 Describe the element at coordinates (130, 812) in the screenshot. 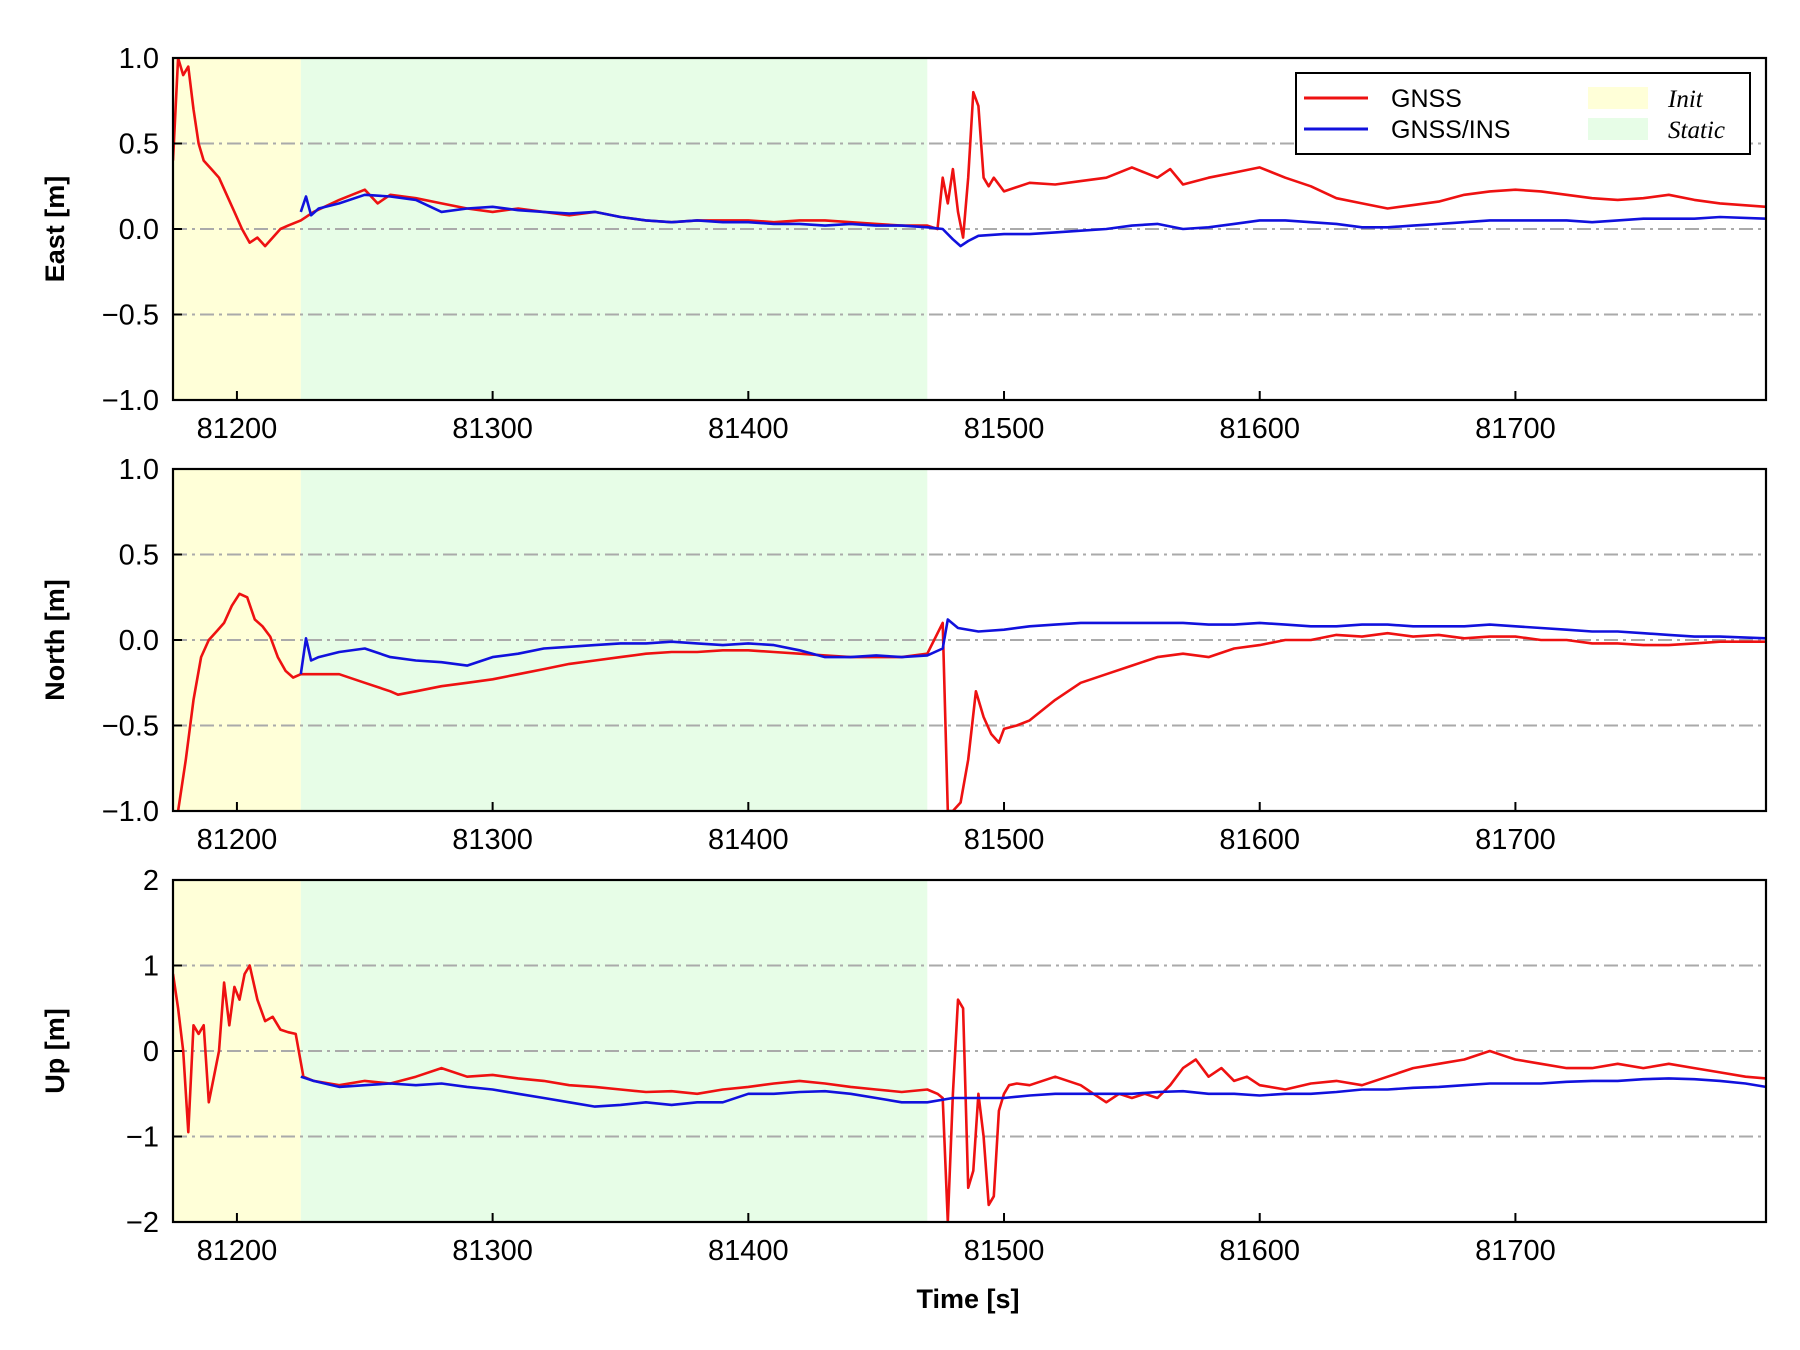

I see `north-y-tick-label: −1.0` at that location.